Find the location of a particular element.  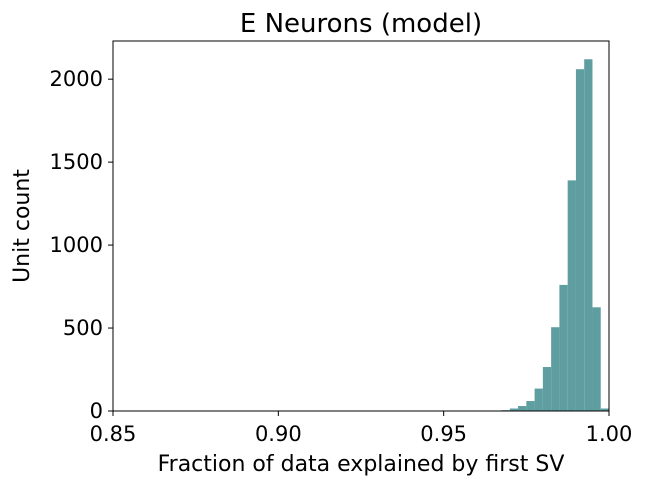

y-axis-ticks: 0 500 1000 1500 2000 is located at coordinates (81, 245).